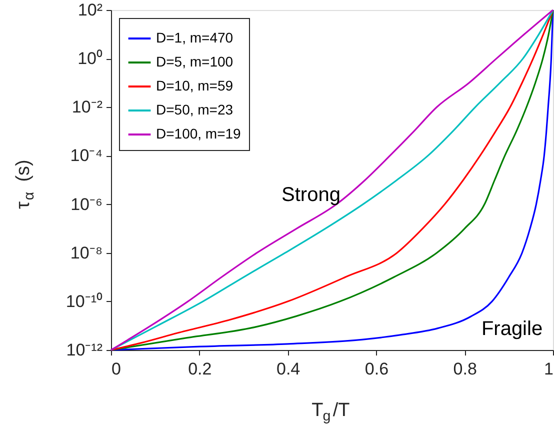 Image resolution: width=554 pixels, height=435 pixels. Describe the element at coordinates (512, 329) in the screenshot. I see `annotation: Fragile` at that location.